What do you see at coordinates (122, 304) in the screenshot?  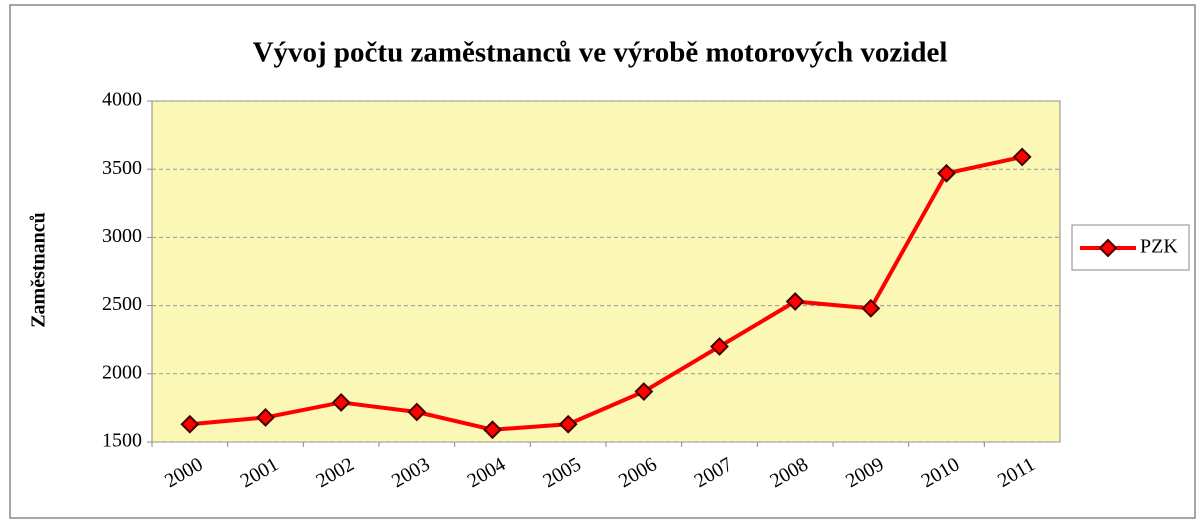 I see `y-tick-label: 2500` at bounding box center [122, 304].